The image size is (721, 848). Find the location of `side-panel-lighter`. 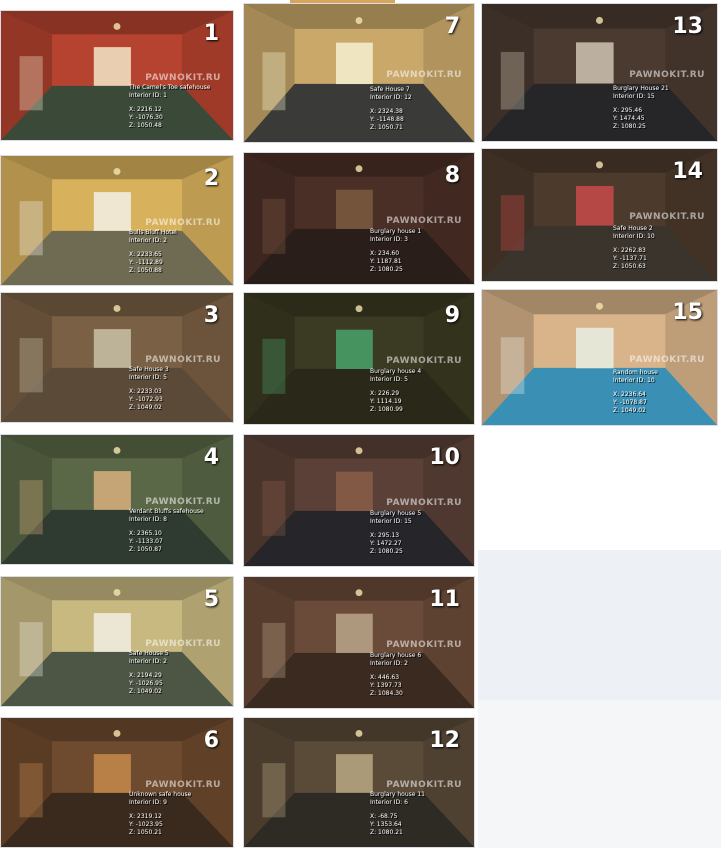

side-panel-lighter is located at coordinates (599, 774).